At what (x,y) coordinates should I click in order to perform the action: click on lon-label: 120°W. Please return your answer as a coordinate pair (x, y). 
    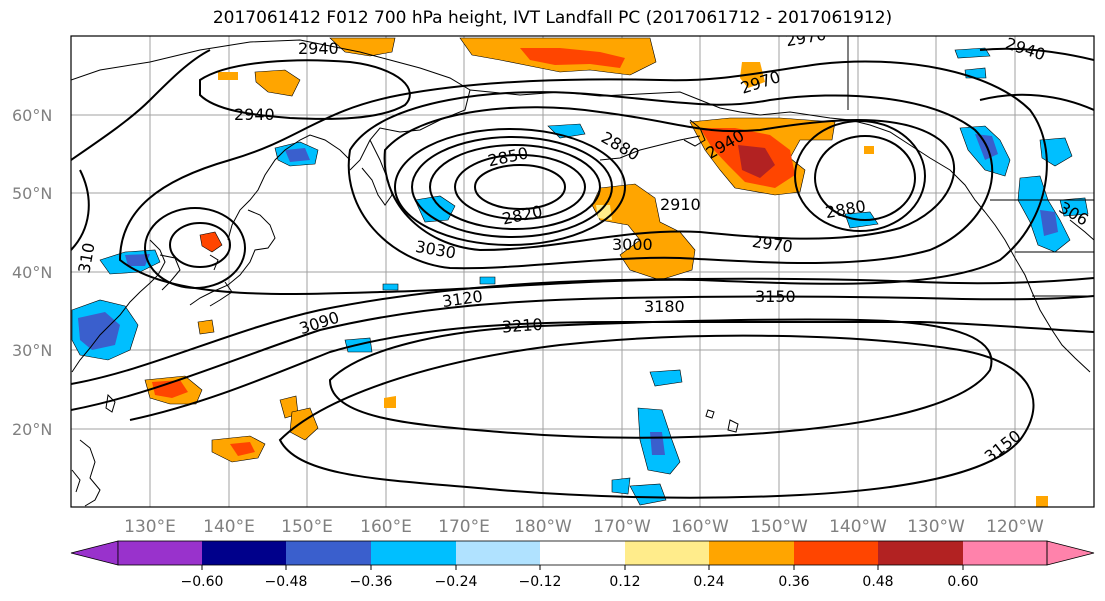
    Looking at the image, I should click on (1015, 527).